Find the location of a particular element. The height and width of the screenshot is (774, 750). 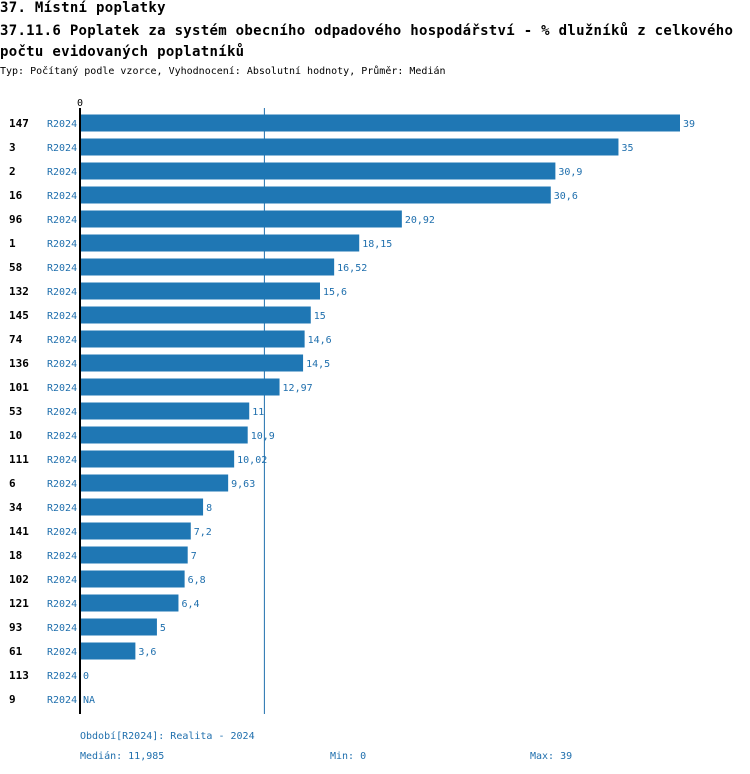

row-id-label: 102 is located at coordinates (19, 579).